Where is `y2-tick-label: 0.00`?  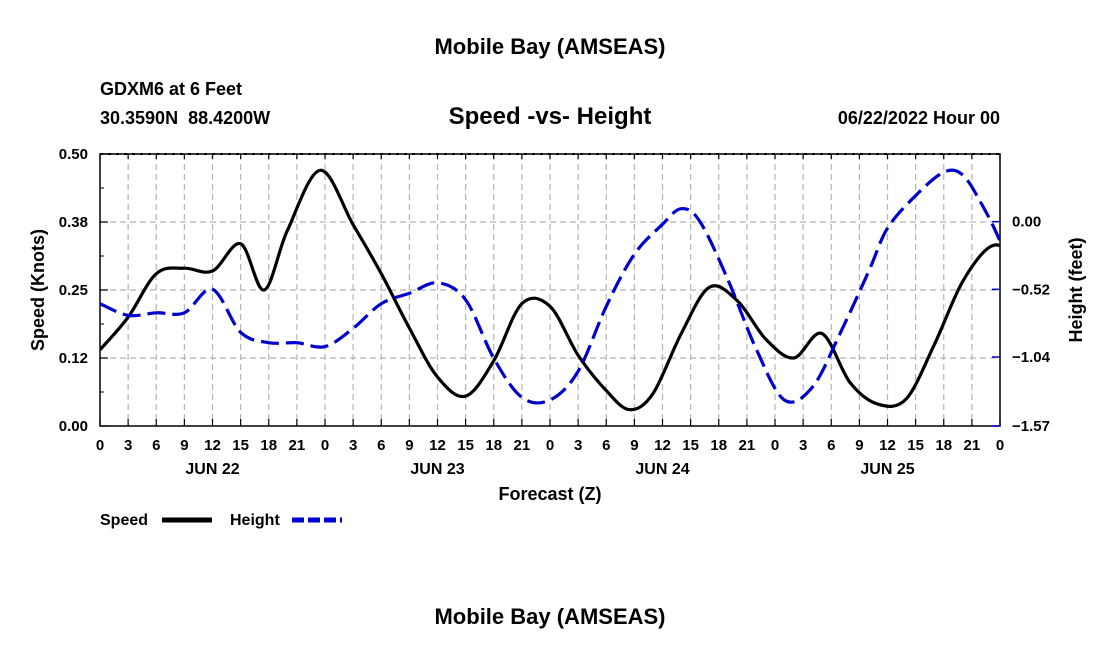
y2-tick-label: 0.00 is located at coordinates (1026, 222).